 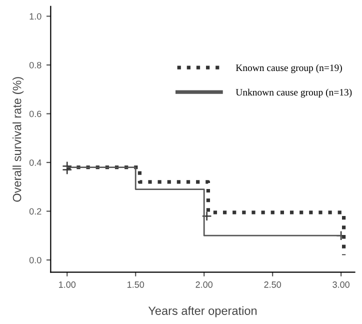 I want to click on legend-label: Unknown cause group (n=13), so click(x=294, y=93).